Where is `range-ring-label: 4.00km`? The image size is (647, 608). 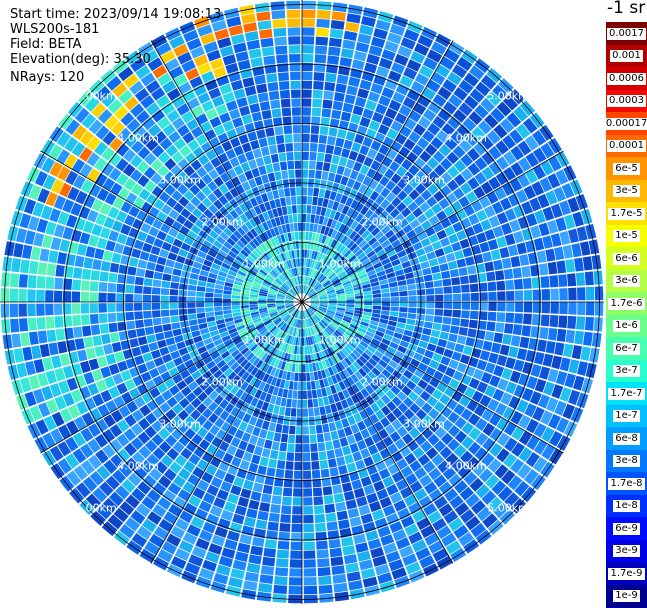 range-ring-label: 4.00km is located at coordinates (466, 138).